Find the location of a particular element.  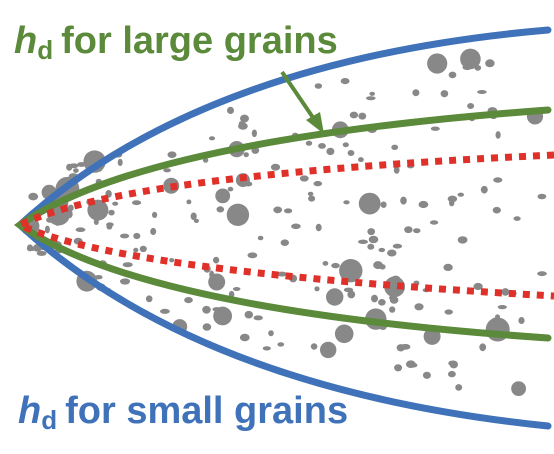

small-grains-label: hd for small grains is located at coordinates (183, 411).